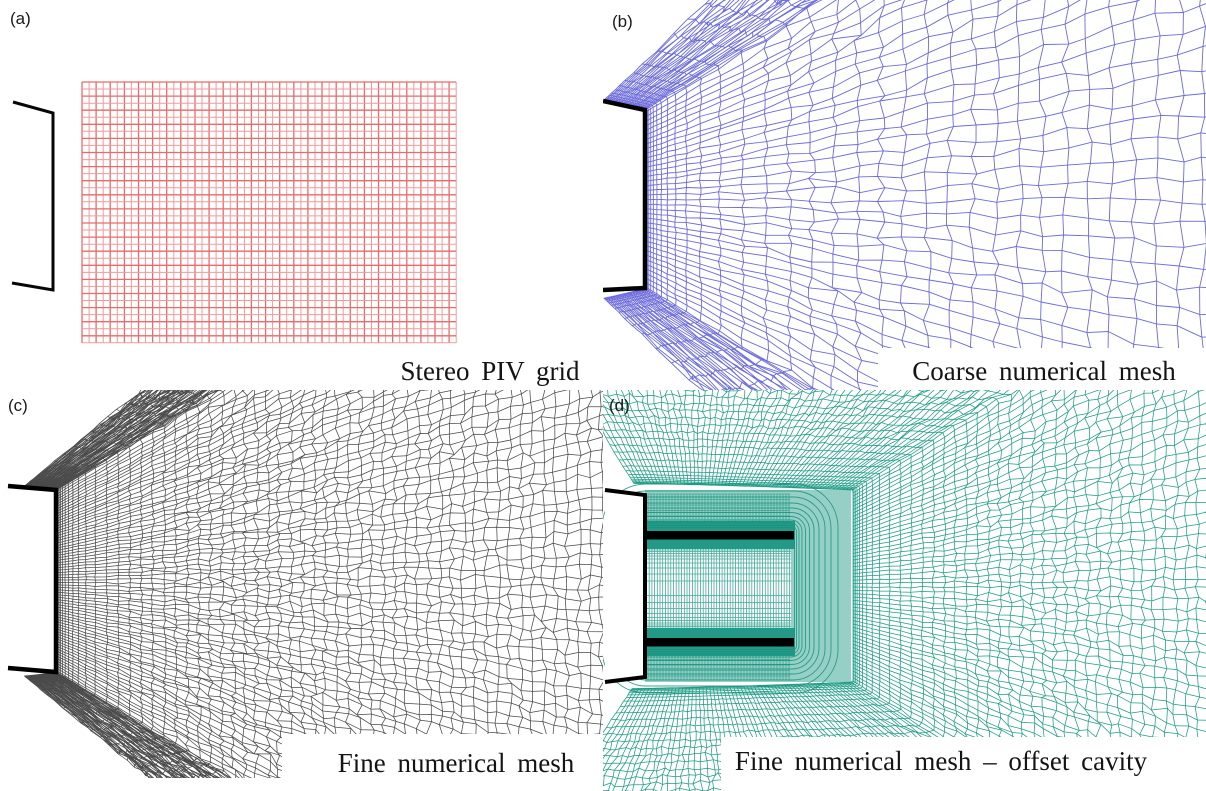 The height and width of the screenshot is (791, 1206). Describe the element at coordinates (1044, 371) in the screenshot. I see `caption-coarse-mesh: Coarse numerical mesh` at that location.